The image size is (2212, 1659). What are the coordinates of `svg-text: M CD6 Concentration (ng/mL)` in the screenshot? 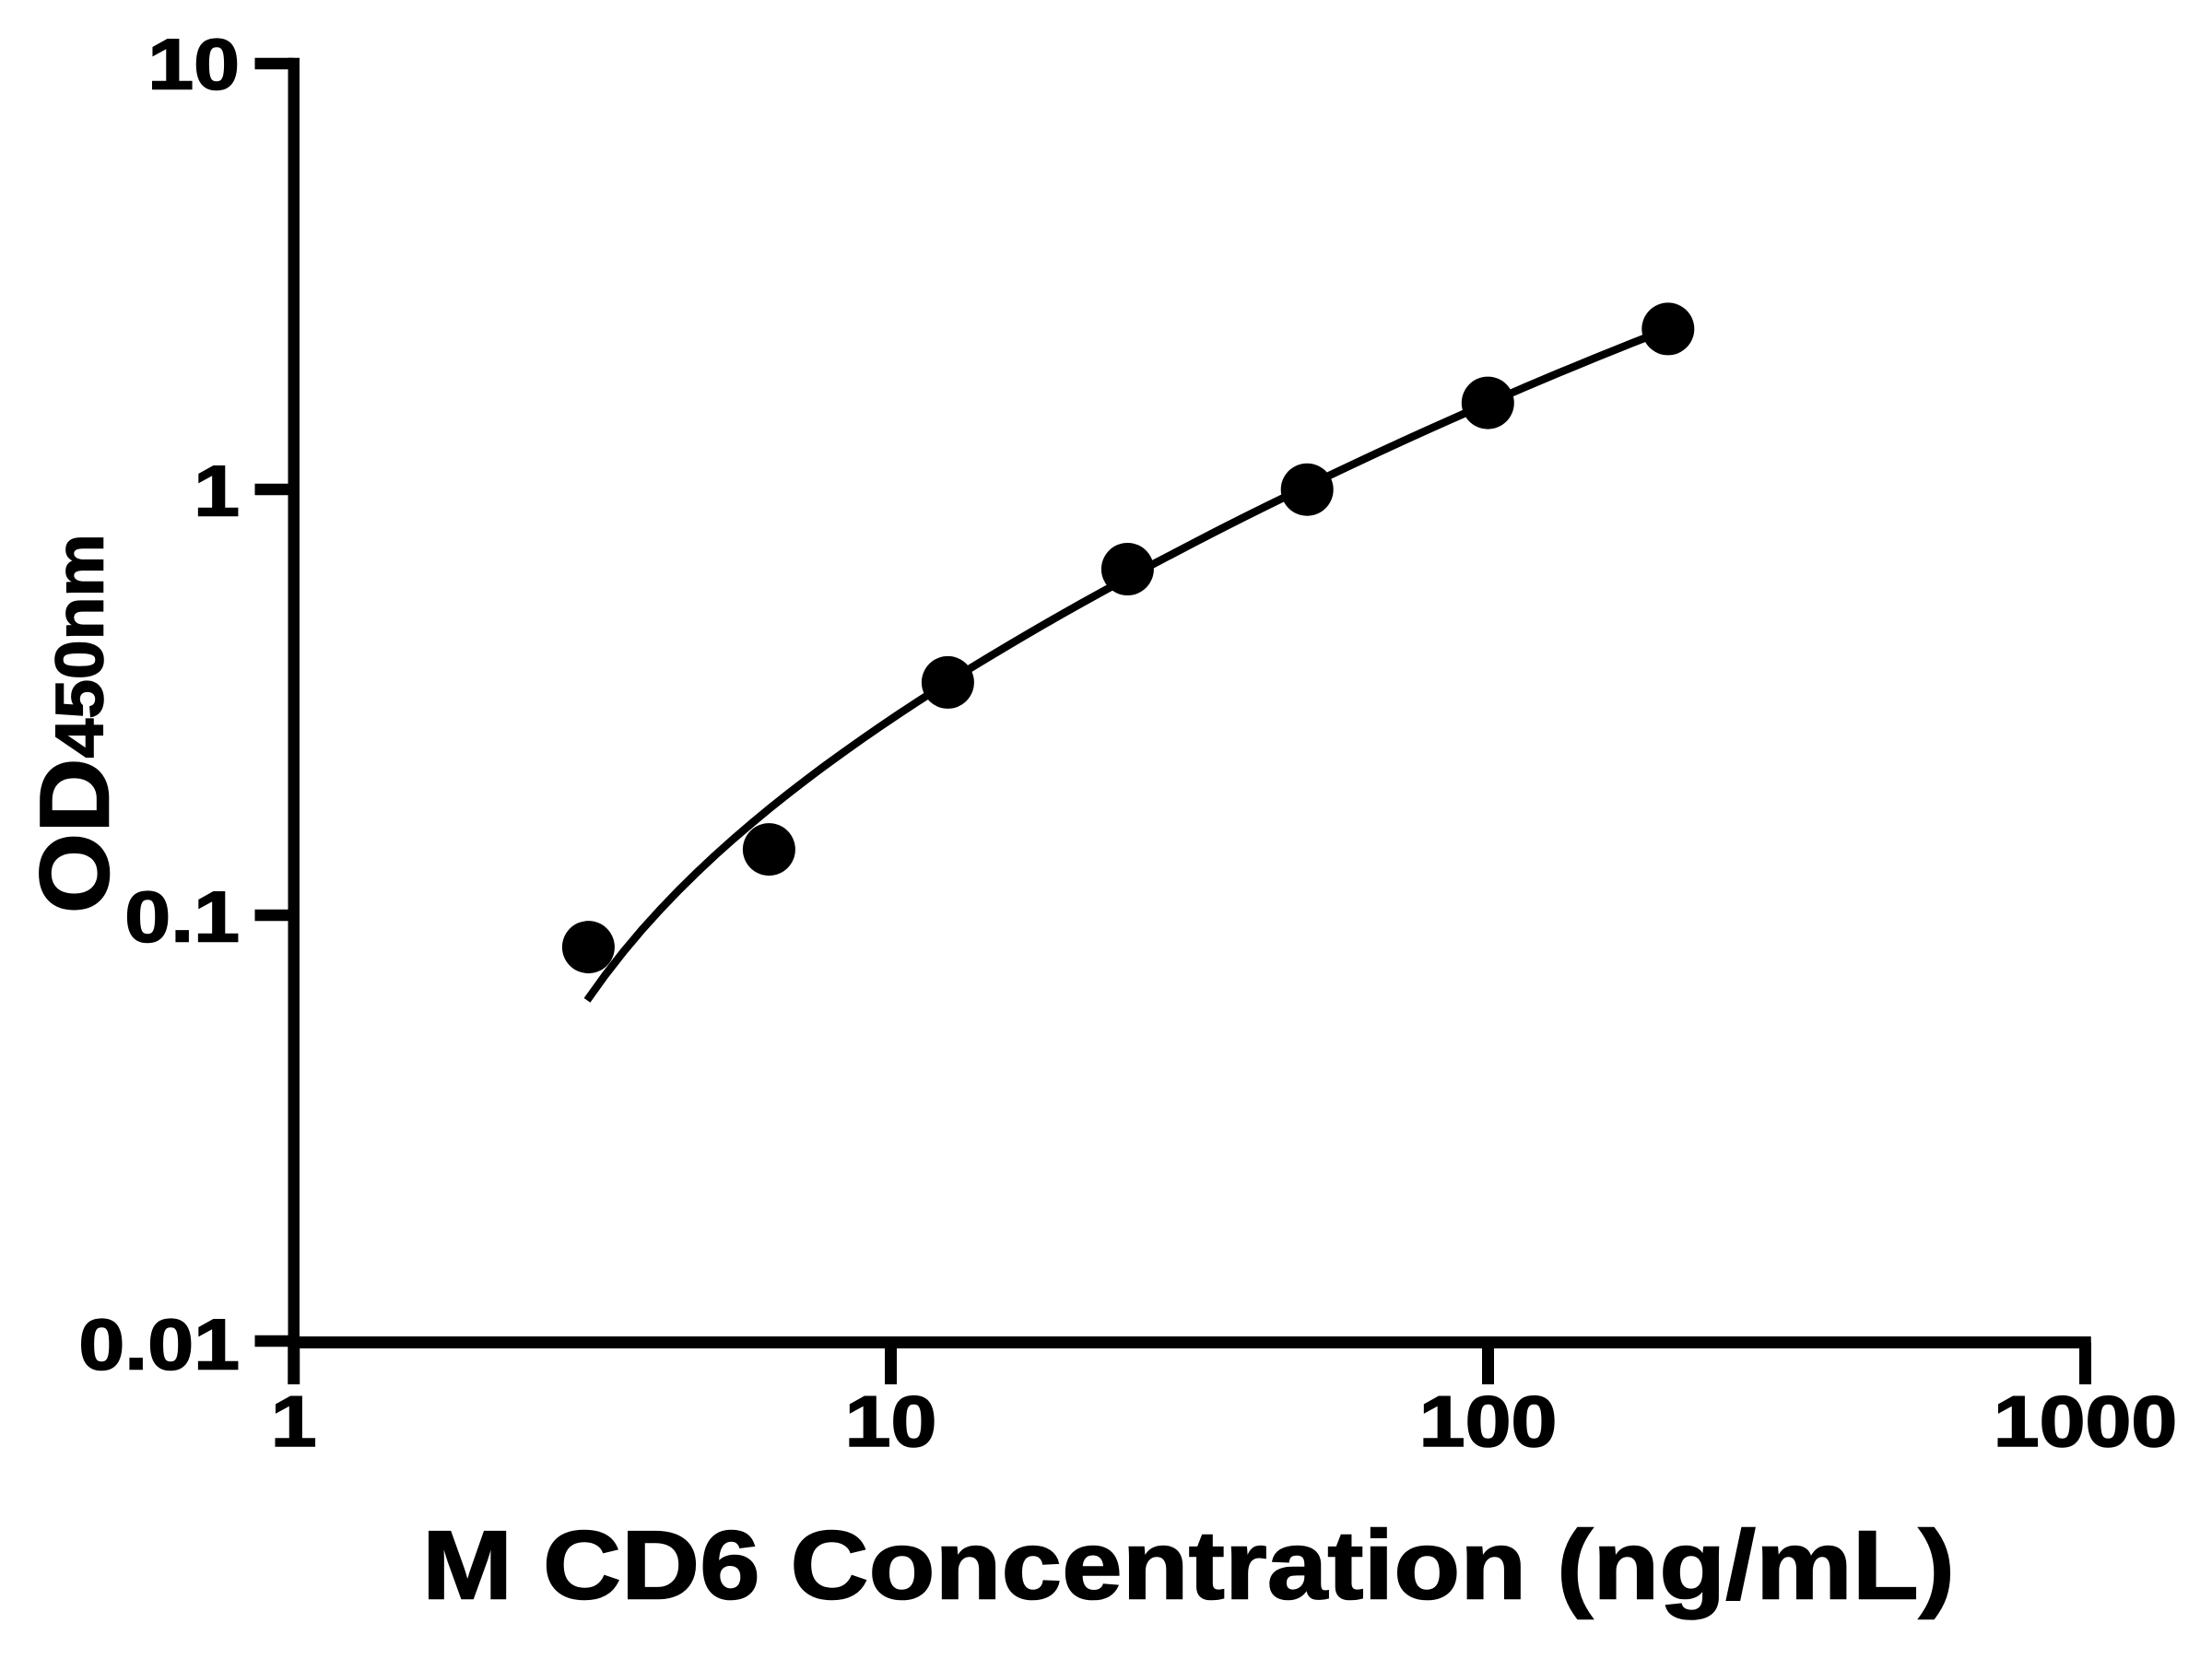 It's located at (1188, 1565).